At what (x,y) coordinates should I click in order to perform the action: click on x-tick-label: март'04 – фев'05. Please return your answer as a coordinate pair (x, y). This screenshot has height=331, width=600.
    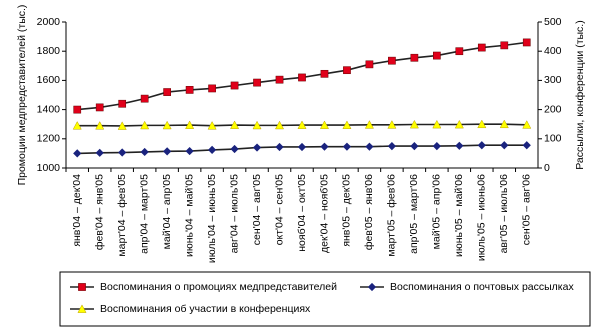
    Looking at the image, I should click on (122, 215).